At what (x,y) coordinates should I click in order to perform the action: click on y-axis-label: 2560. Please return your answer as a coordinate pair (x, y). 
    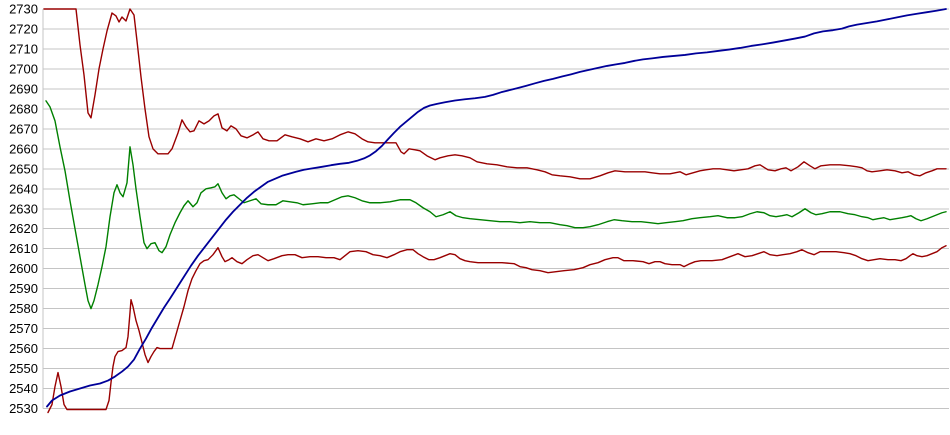
    Looking at the image, I should click on (23, 348).